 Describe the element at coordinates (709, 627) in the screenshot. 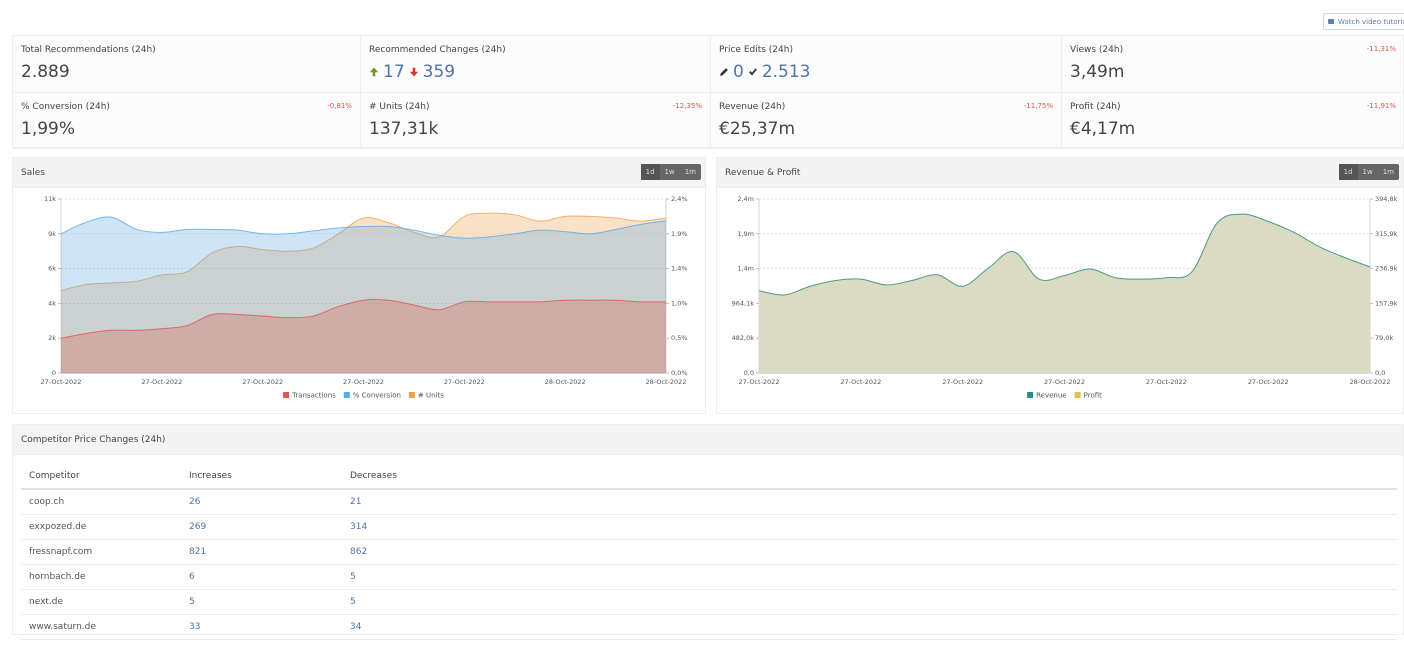

I see `table-row: www.saturn.de 33 34` at that location.